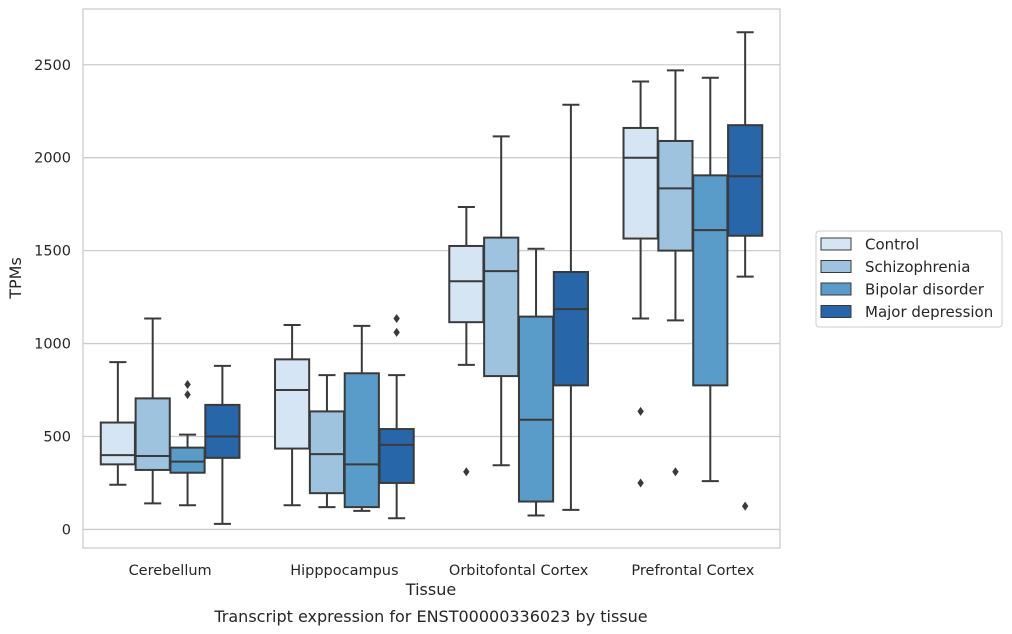  I want to click on legend-label: Schizophrenia, so click(917, 267).